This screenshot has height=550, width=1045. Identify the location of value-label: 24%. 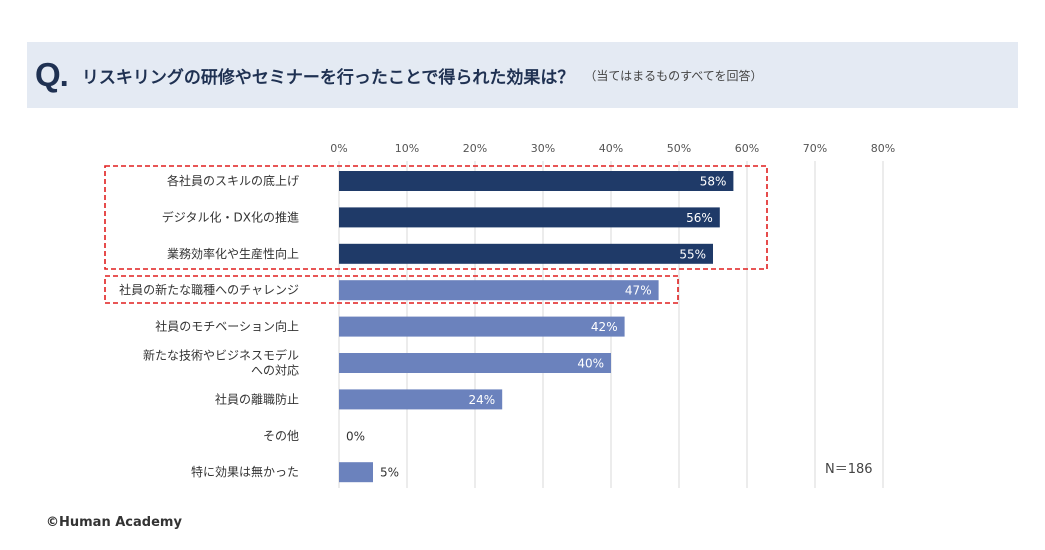
(482, 400).